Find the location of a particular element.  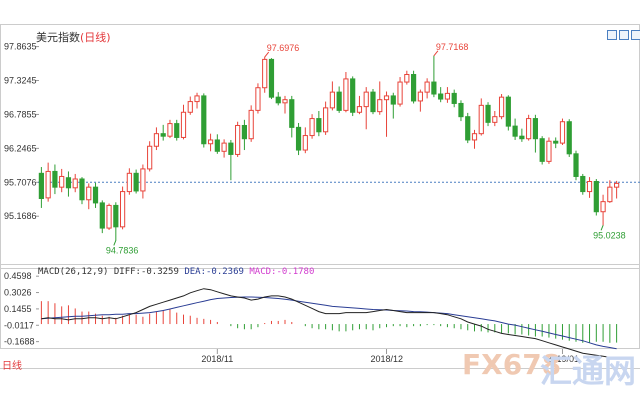

macd-ytick-label: 0.1455 is located at coordinates (18, 309).